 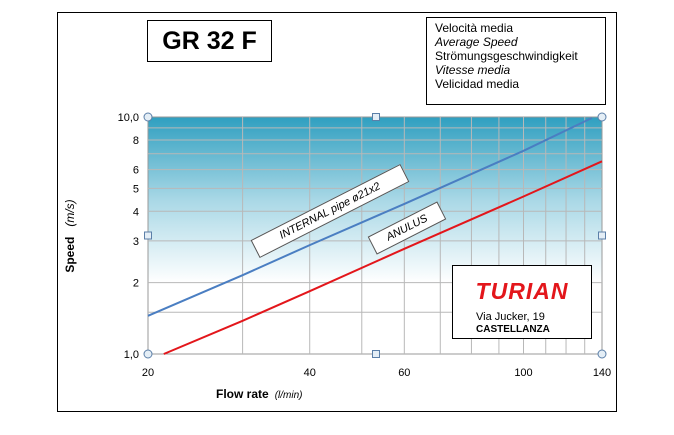 What do you see at coordinates (148, 373) in the screenshot?
I see `x-tick-label: 20` at bounding box center [148, 373].